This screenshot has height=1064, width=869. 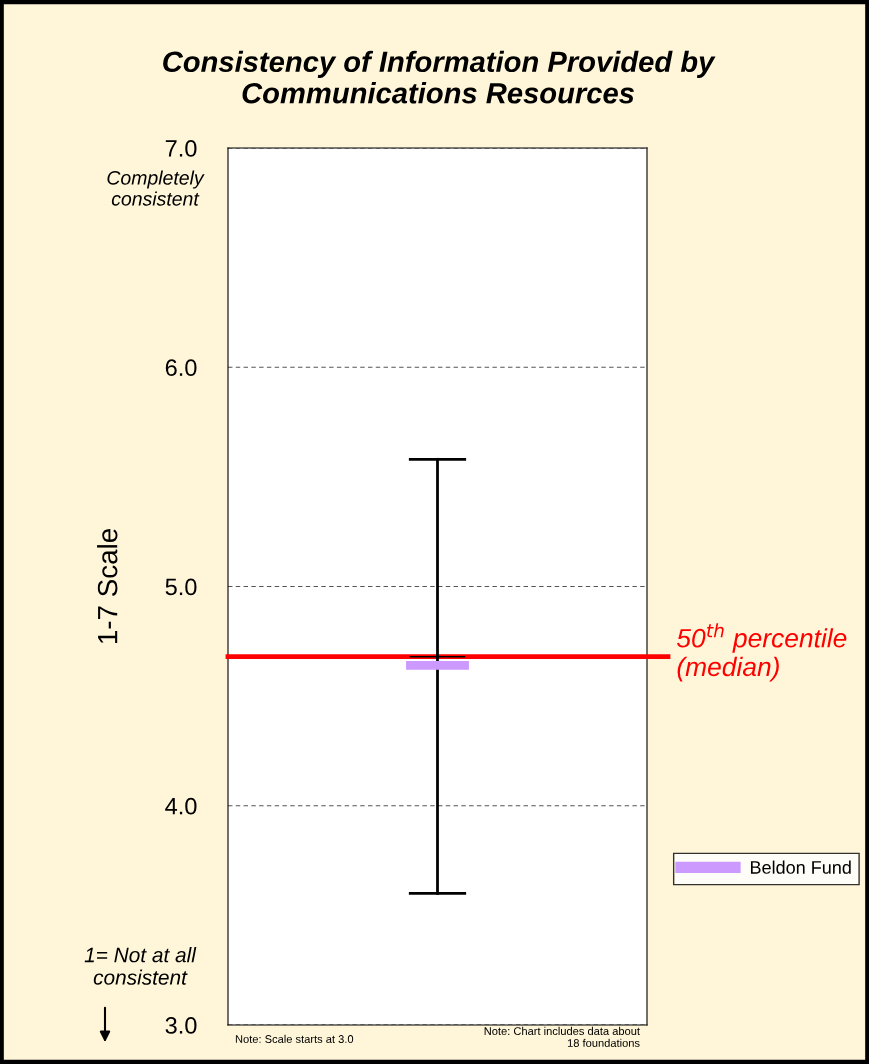 I want to click on legend-label: Beldon Fund, so click(x=800, y=867).